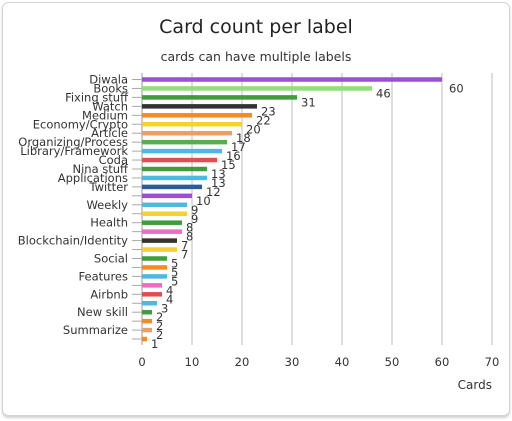 This screenshot has width=512, height=421. What do you see at coordinates (100, 169) in the screenshot?
I see `category-label: Nina stuff` at bounding box center [100, 169].